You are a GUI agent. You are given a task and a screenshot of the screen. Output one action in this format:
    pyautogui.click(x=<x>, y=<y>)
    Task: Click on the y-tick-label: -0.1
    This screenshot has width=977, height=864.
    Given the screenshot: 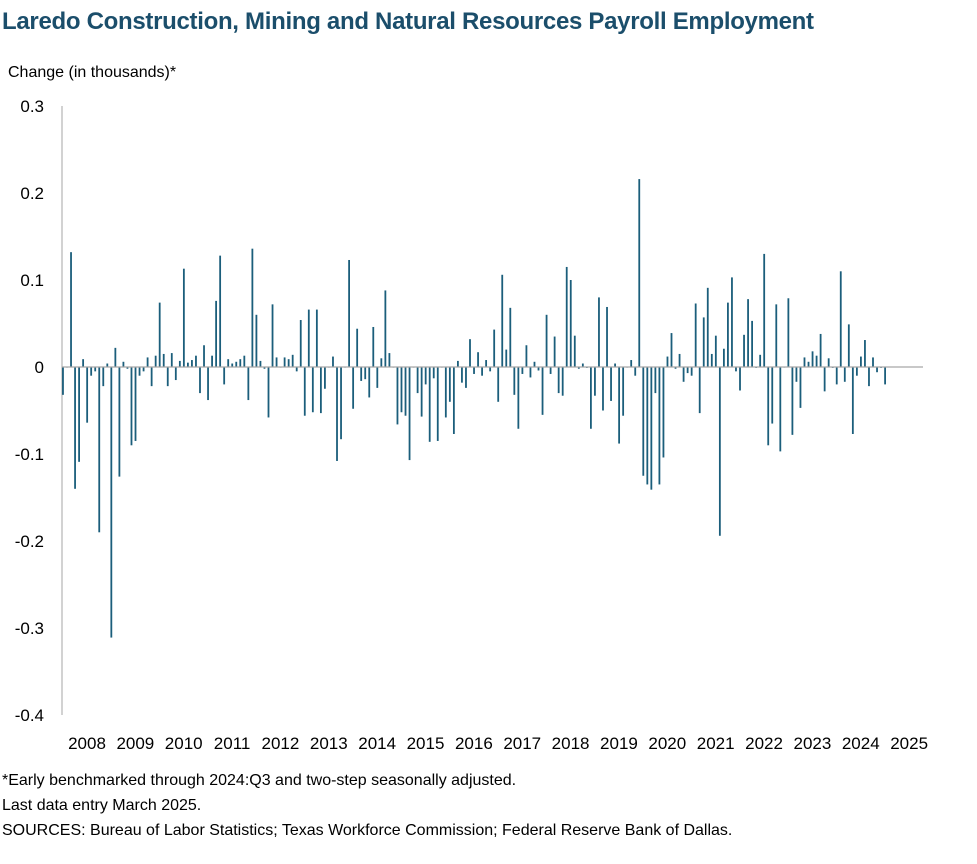 What is the action you would take?
    pyautogui.click(x=29, y=454)
    